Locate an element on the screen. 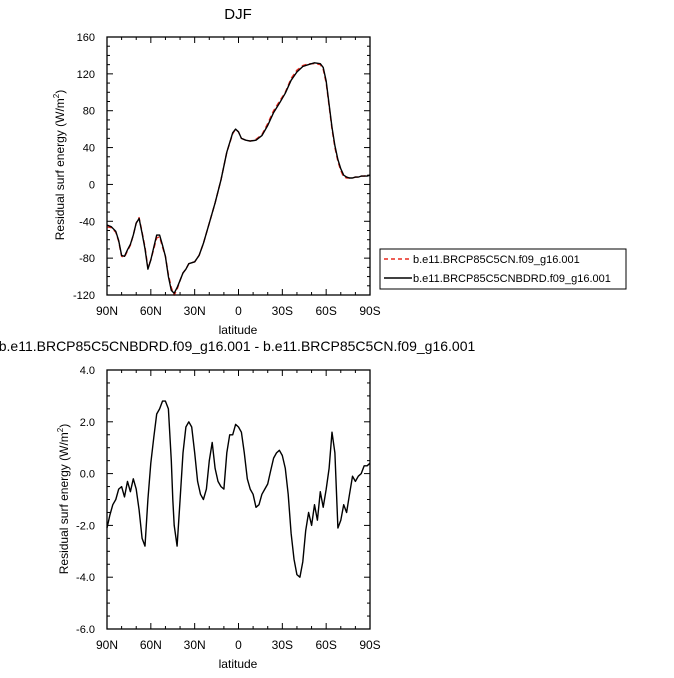 Image resolution: width=674 pixels, height=678 pixels. top-y-tick-label: -80 is located at coordinates (87, 259).